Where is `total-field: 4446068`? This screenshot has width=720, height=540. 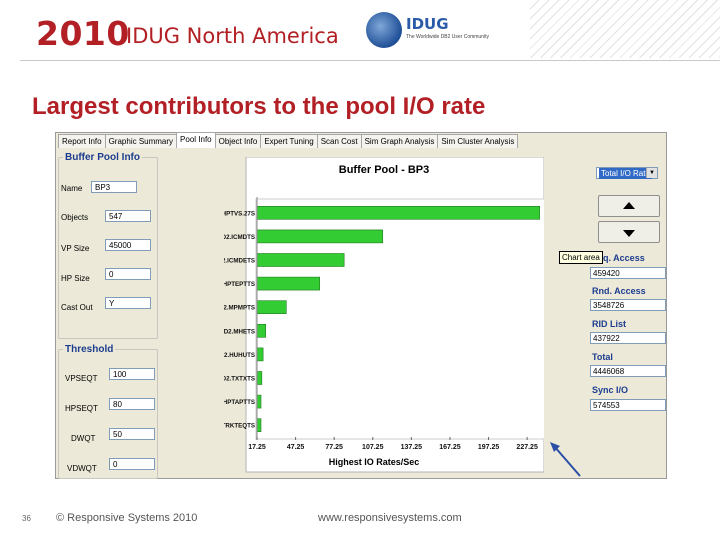
total-field: 4446068 is located at coordinates (628, 371).